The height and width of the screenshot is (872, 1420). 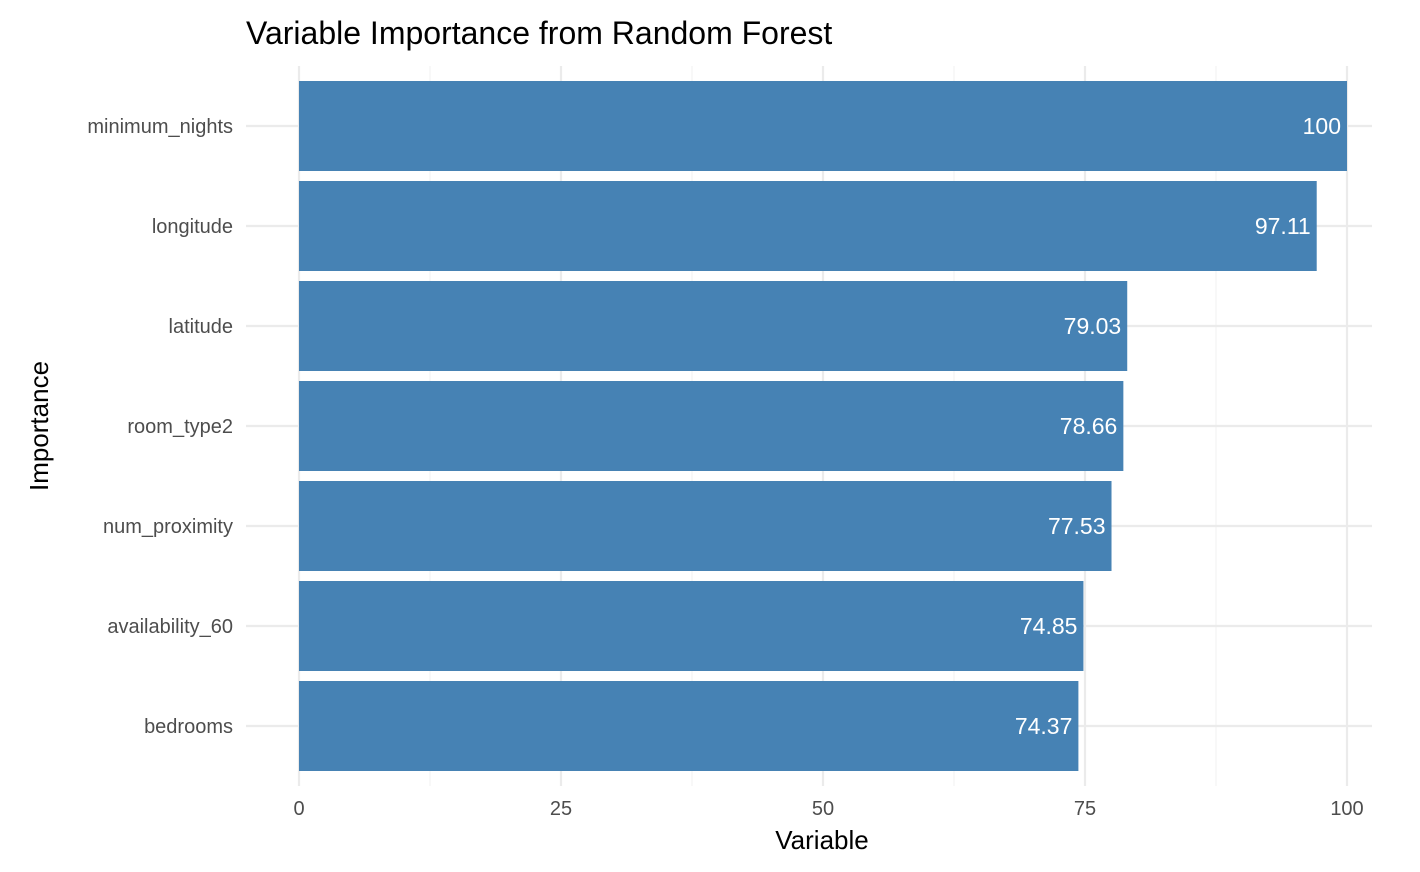 I want to click on bar-num-proximity, so click(x=705, y=526).